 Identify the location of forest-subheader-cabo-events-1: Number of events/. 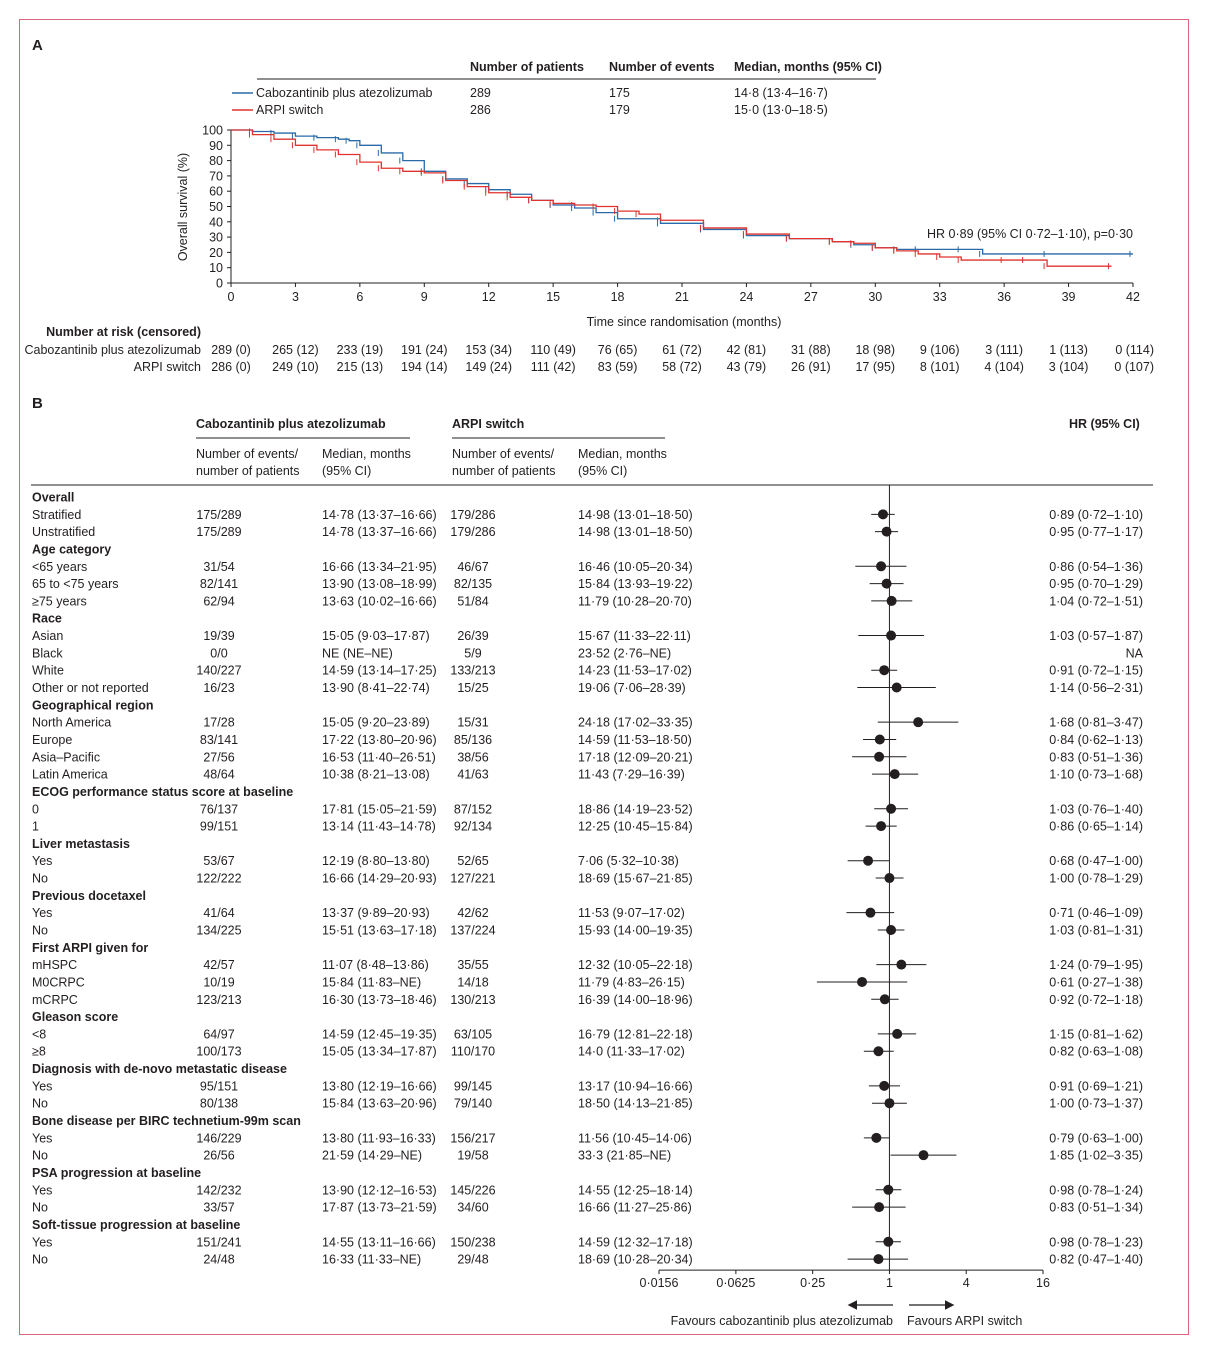
(247, 454).